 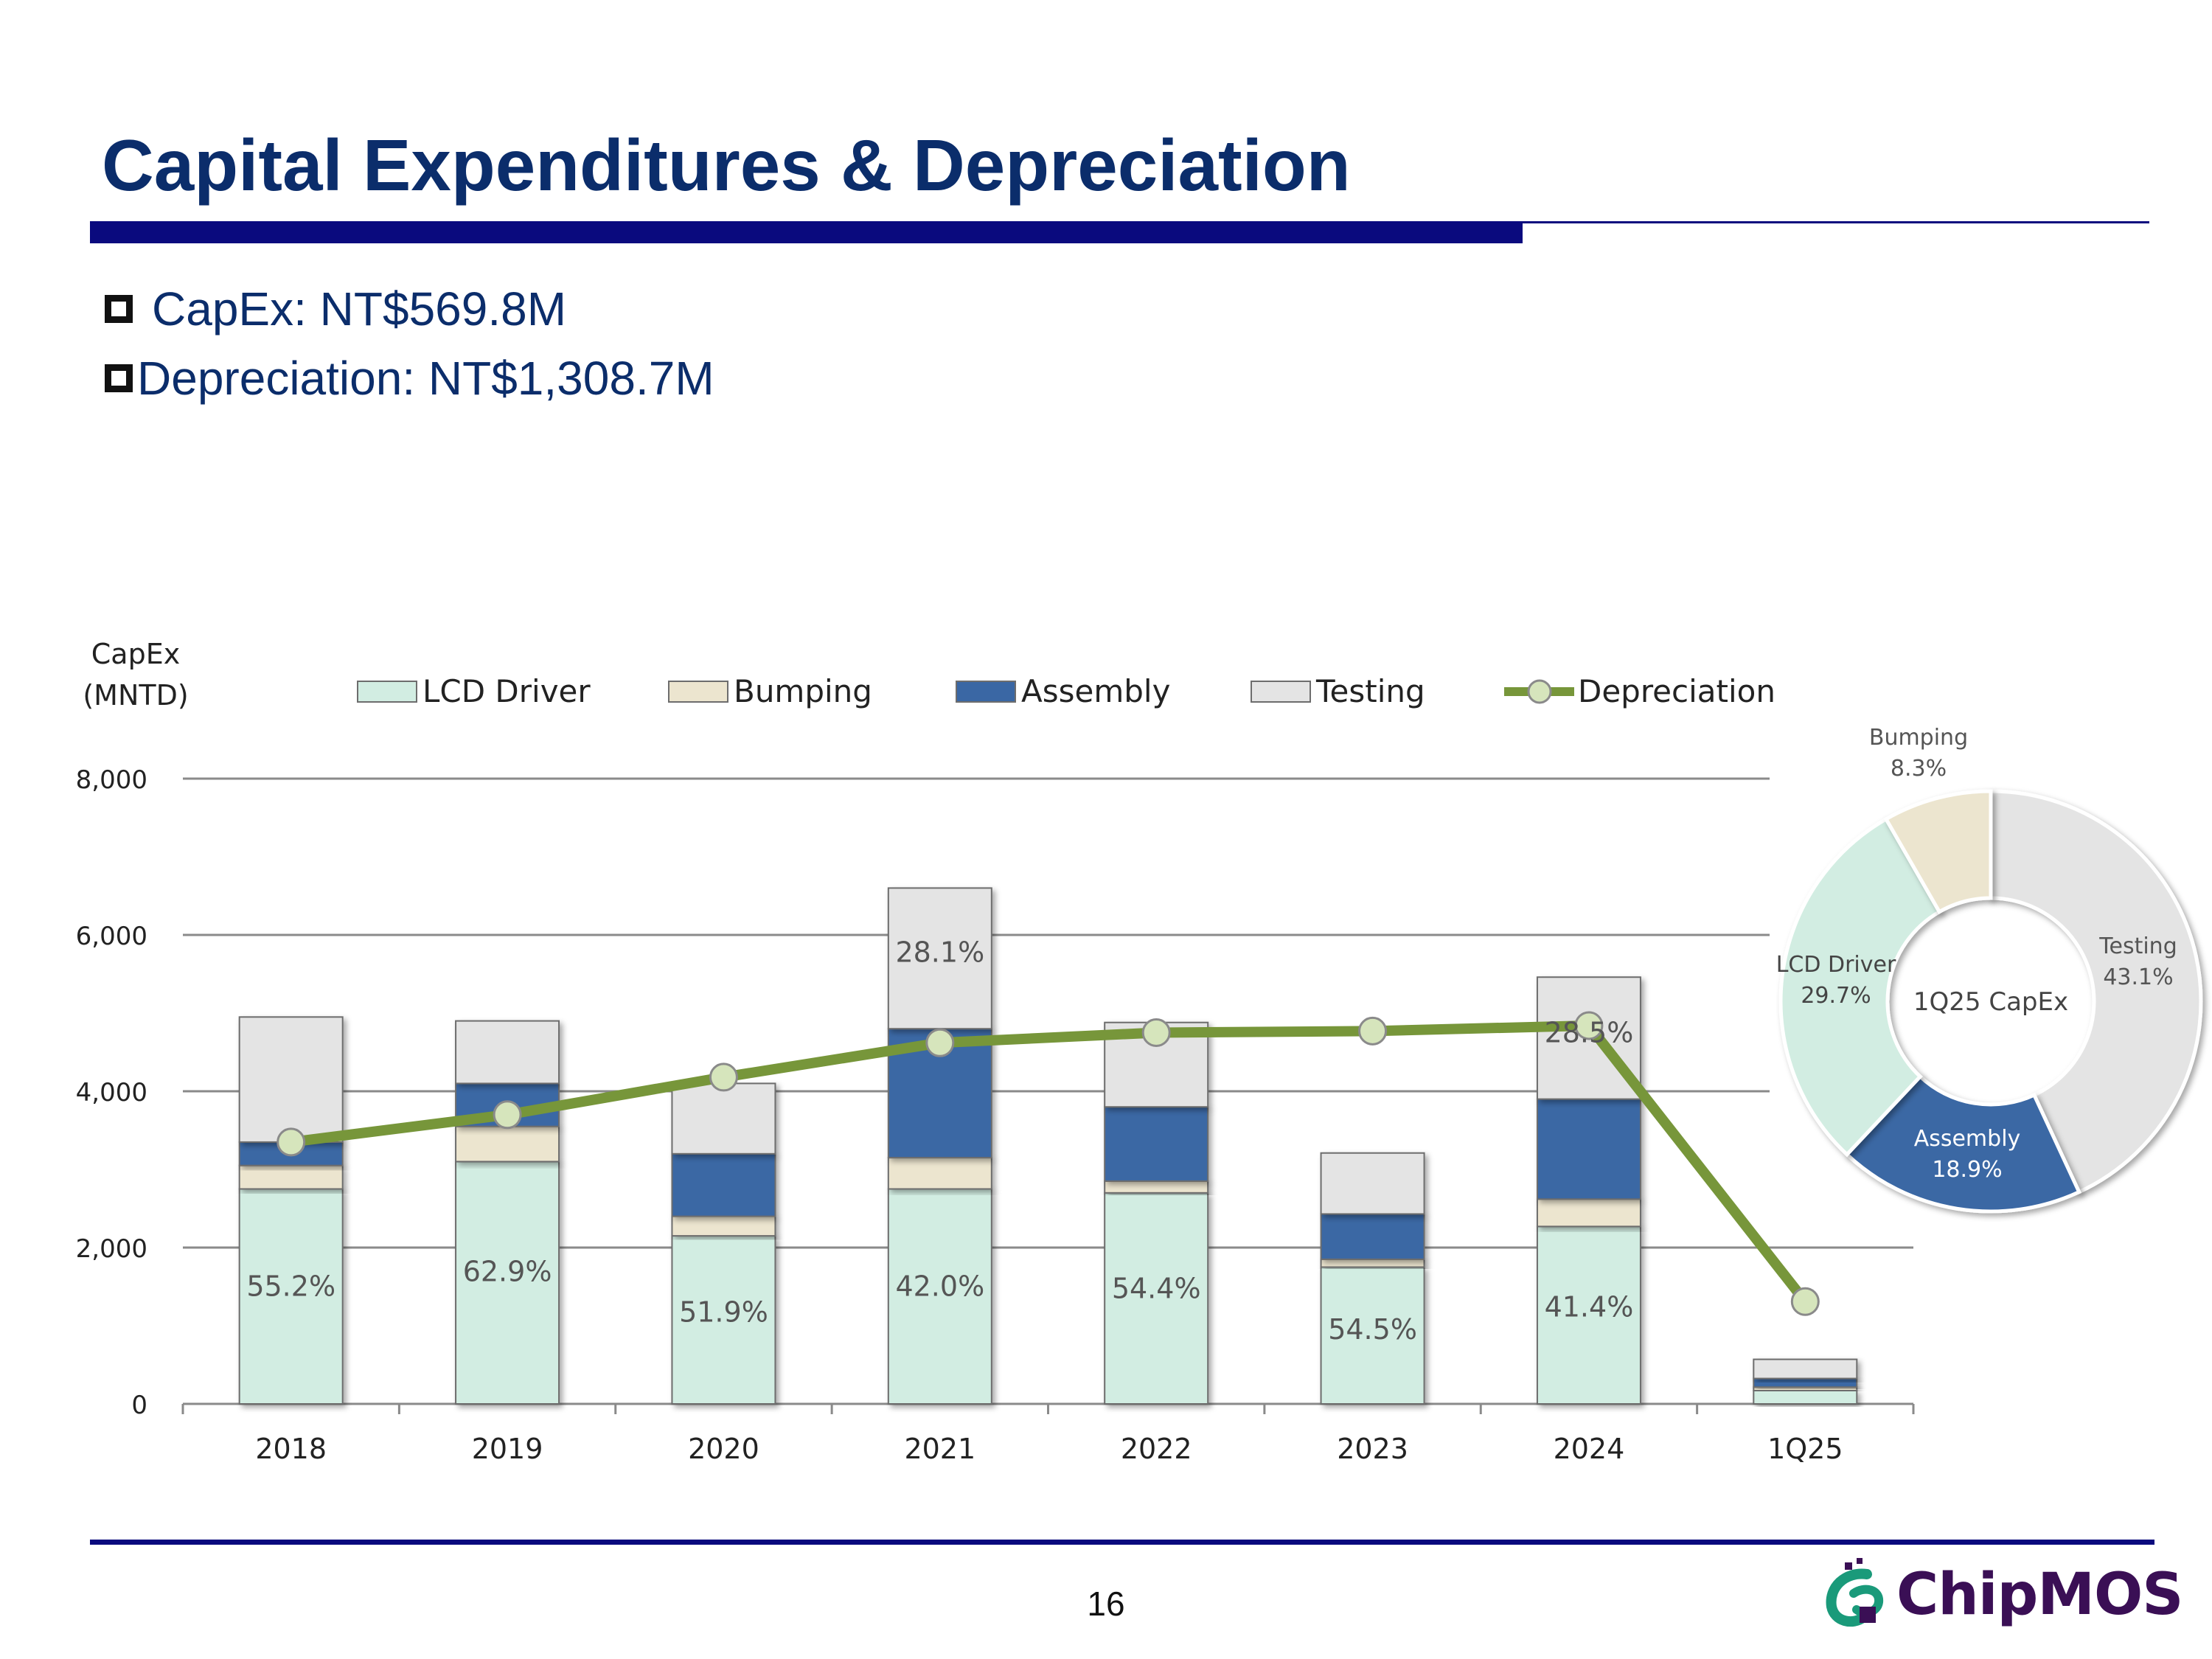 What do you see at coordinates (1372, 1449) in the screenshot?
I see `x-tick-label: 2023` at bounding box center [1372, 1449].